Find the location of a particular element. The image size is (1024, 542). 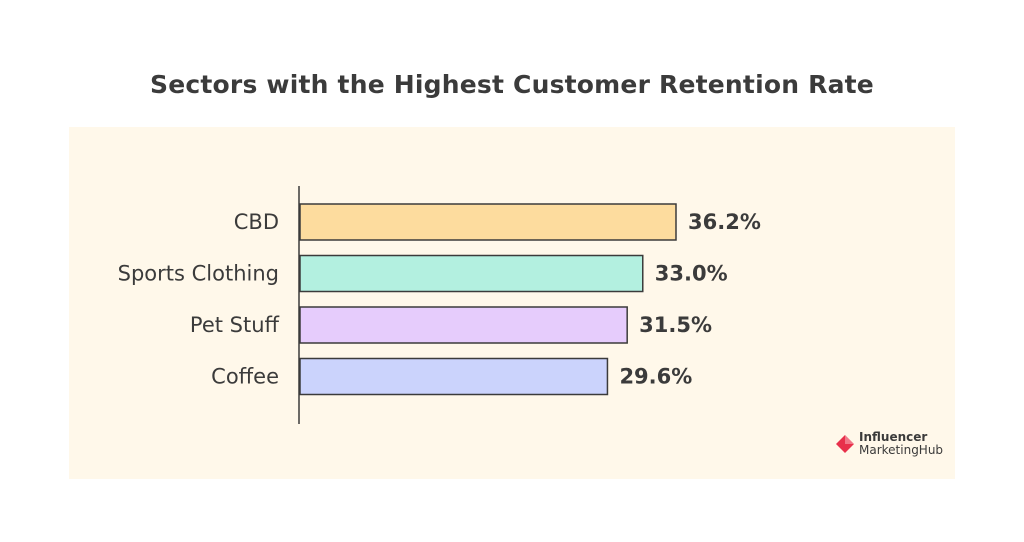

value-label-2: 31.5% is located at coordinates (675, 325).